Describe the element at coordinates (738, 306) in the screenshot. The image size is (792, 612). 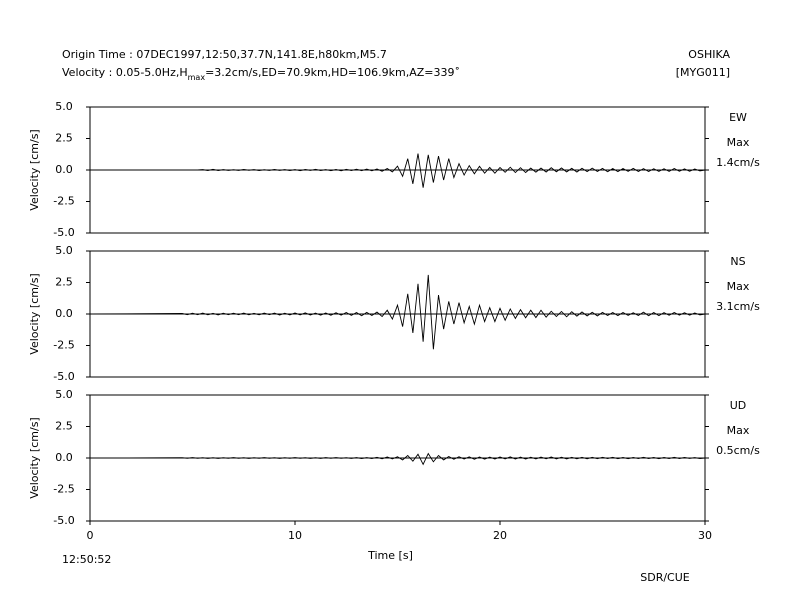
I see `max-value: 3.1cm/s` at that location.